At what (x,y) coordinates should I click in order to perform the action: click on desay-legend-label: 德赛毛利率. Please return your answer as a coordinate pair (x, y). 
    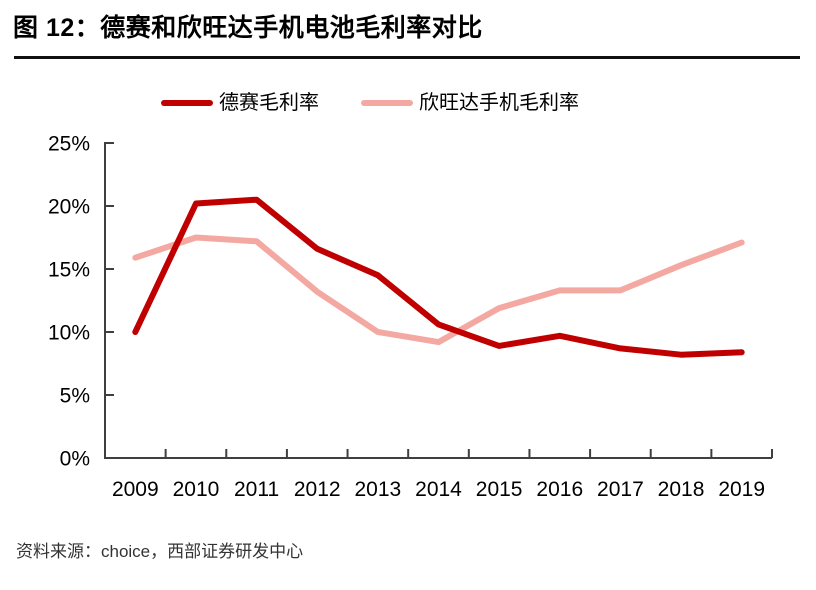
    Looking at the image, I should click on (269, 103).